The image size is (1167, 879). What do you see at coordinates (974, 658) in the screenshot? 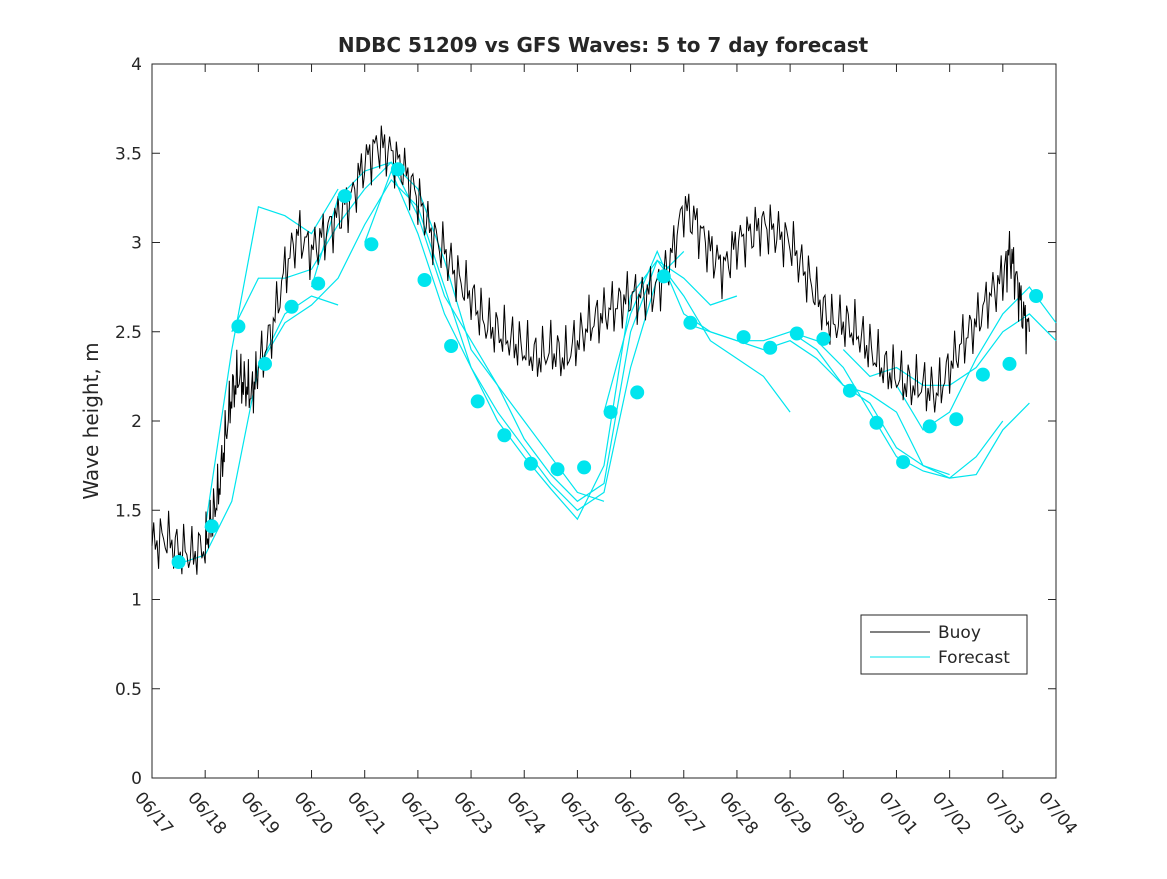
I see `legend-forecast-label: Forecast` at bounding box center [974, 658].